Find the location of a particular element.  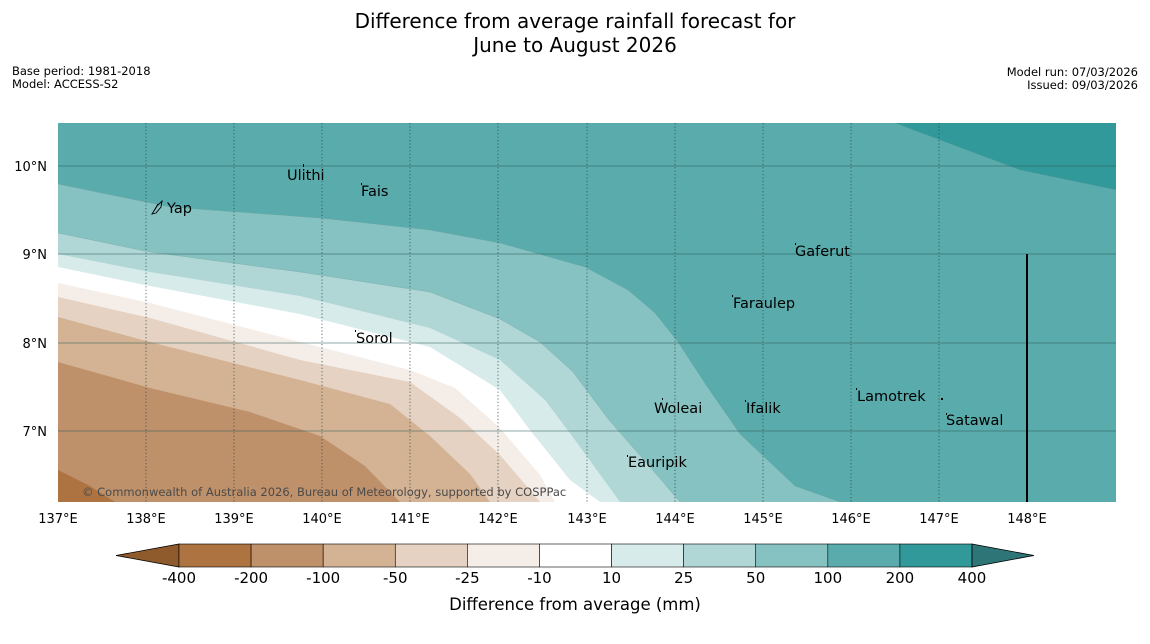

colorbar-tick-label: 25 is located at coordinates (683, 578).